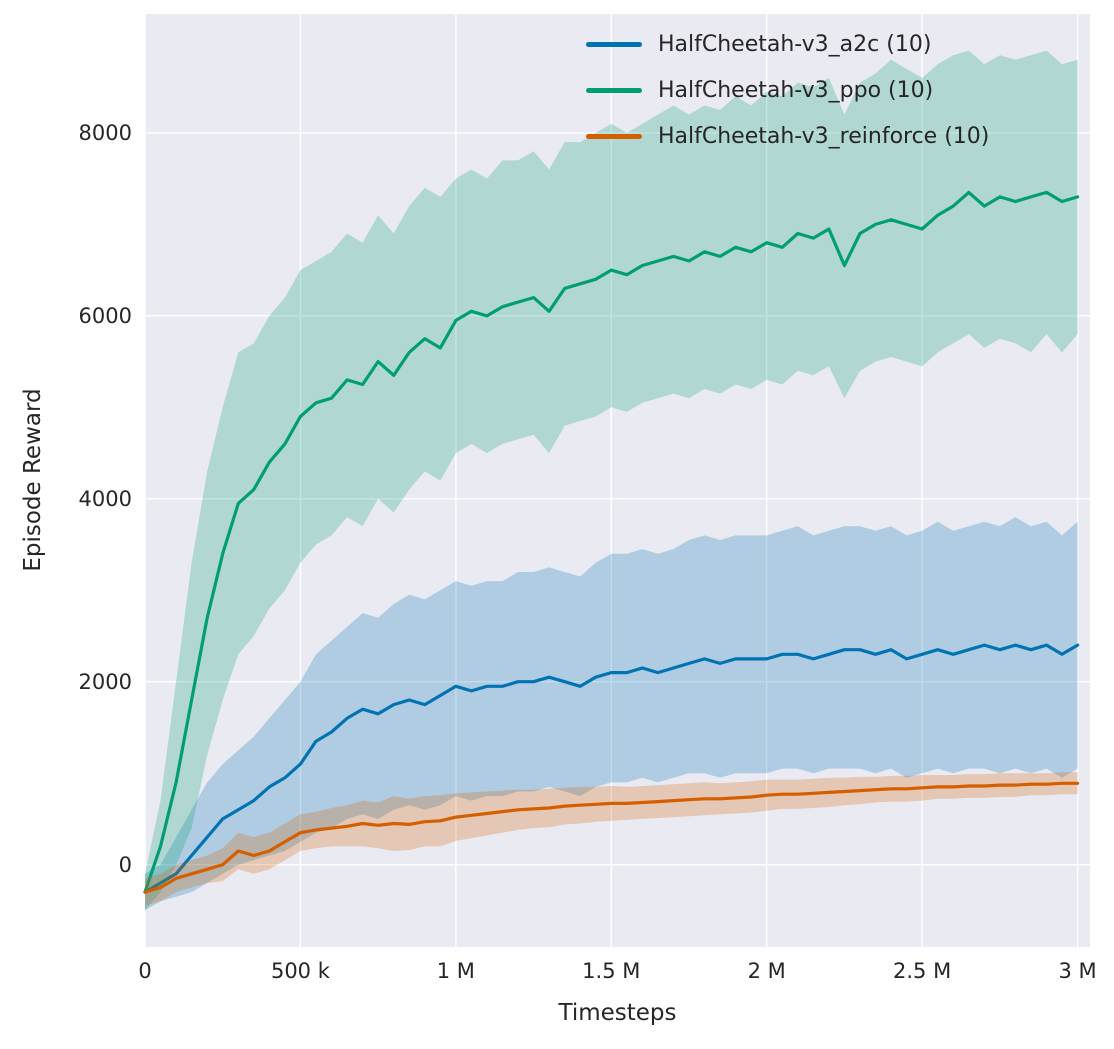 The image size is (1114, 1049). Describe the element at coordinates (617, 1013) in the screenshot. I see `x-axis-label: Timesteps` at that location.